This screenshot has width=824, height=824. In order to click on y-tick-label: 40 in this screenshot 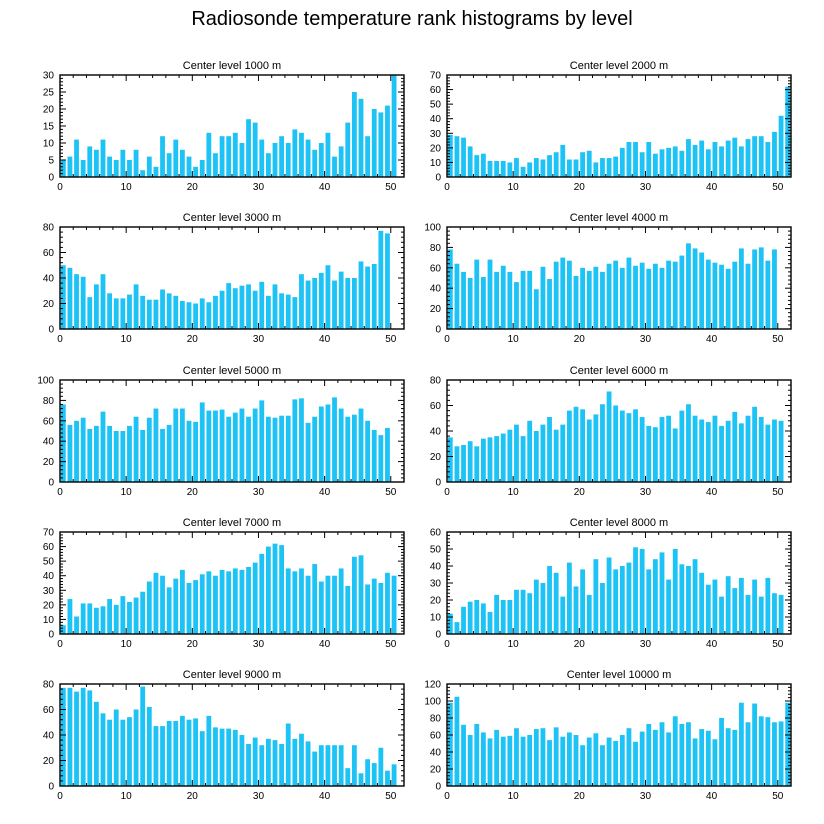, I will do `click(49, 736)`.